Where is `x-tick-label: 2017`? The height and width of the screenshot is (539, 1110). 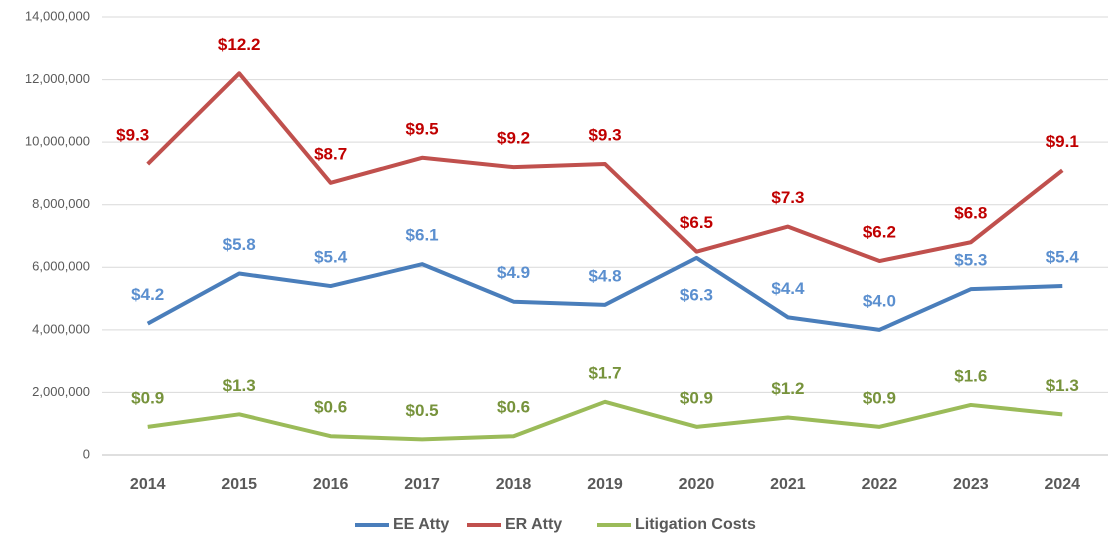
x-tick-label: 2017 is located at coordinates (422, 484).